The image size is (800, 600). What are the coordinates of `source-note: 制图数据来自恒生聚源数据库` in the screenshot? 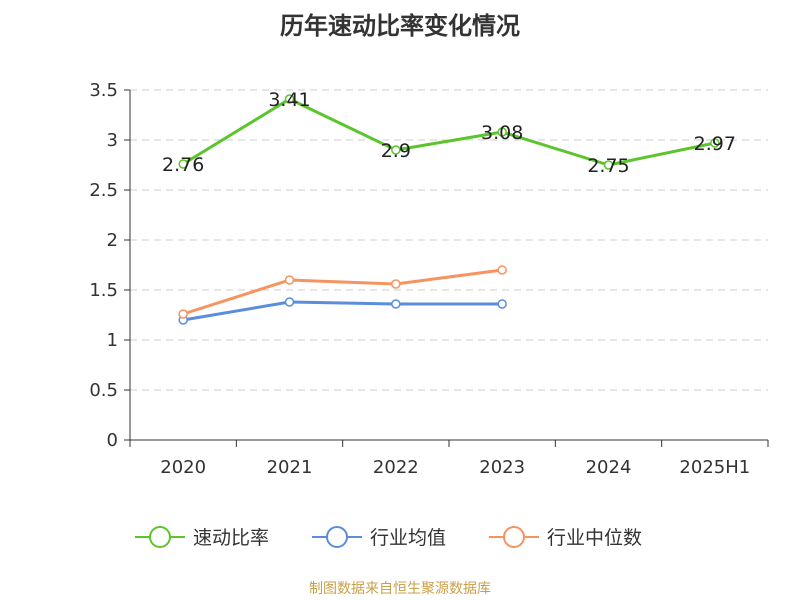 It's located at (400, 589).